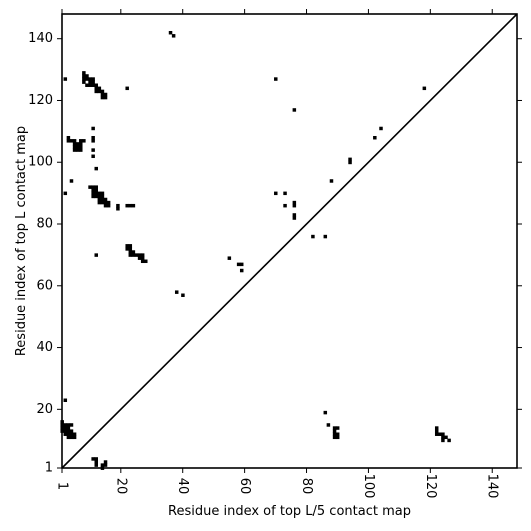 The image size is (531, 531). What do you see at coordinates (289, 511) in the screenshot?
I see `x-axis-title: Residue index of top L/5 contact map` at bounding box center [289, 511].